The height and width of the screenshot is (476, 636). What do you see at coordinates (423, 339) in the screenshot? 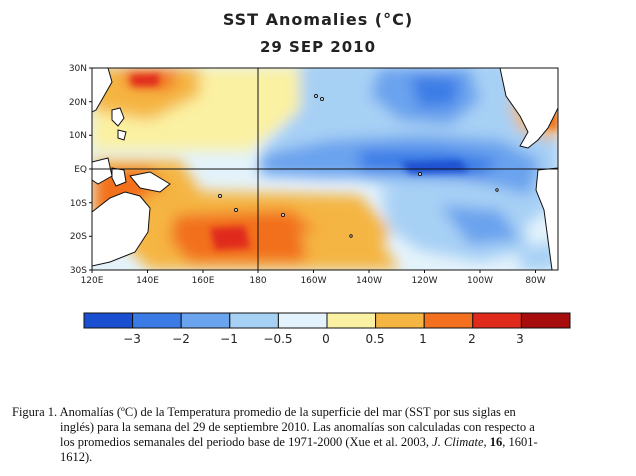
I see `colorbar-tick-label: 1` at bounding box center [423, 339].